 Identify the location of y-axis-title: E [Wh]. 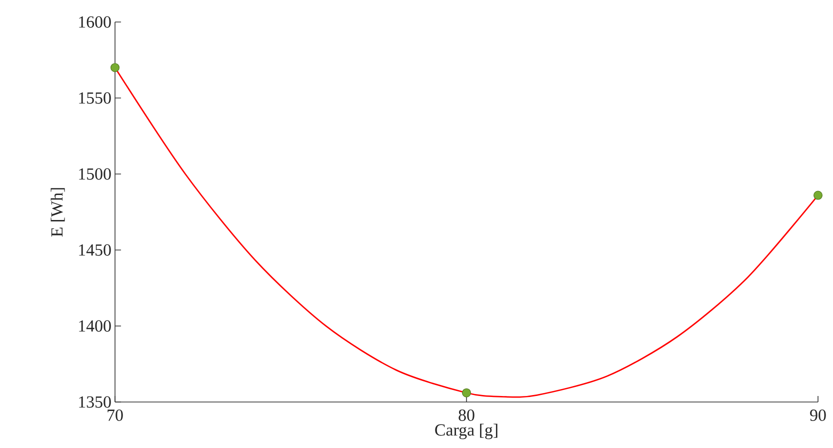
(57, 212).